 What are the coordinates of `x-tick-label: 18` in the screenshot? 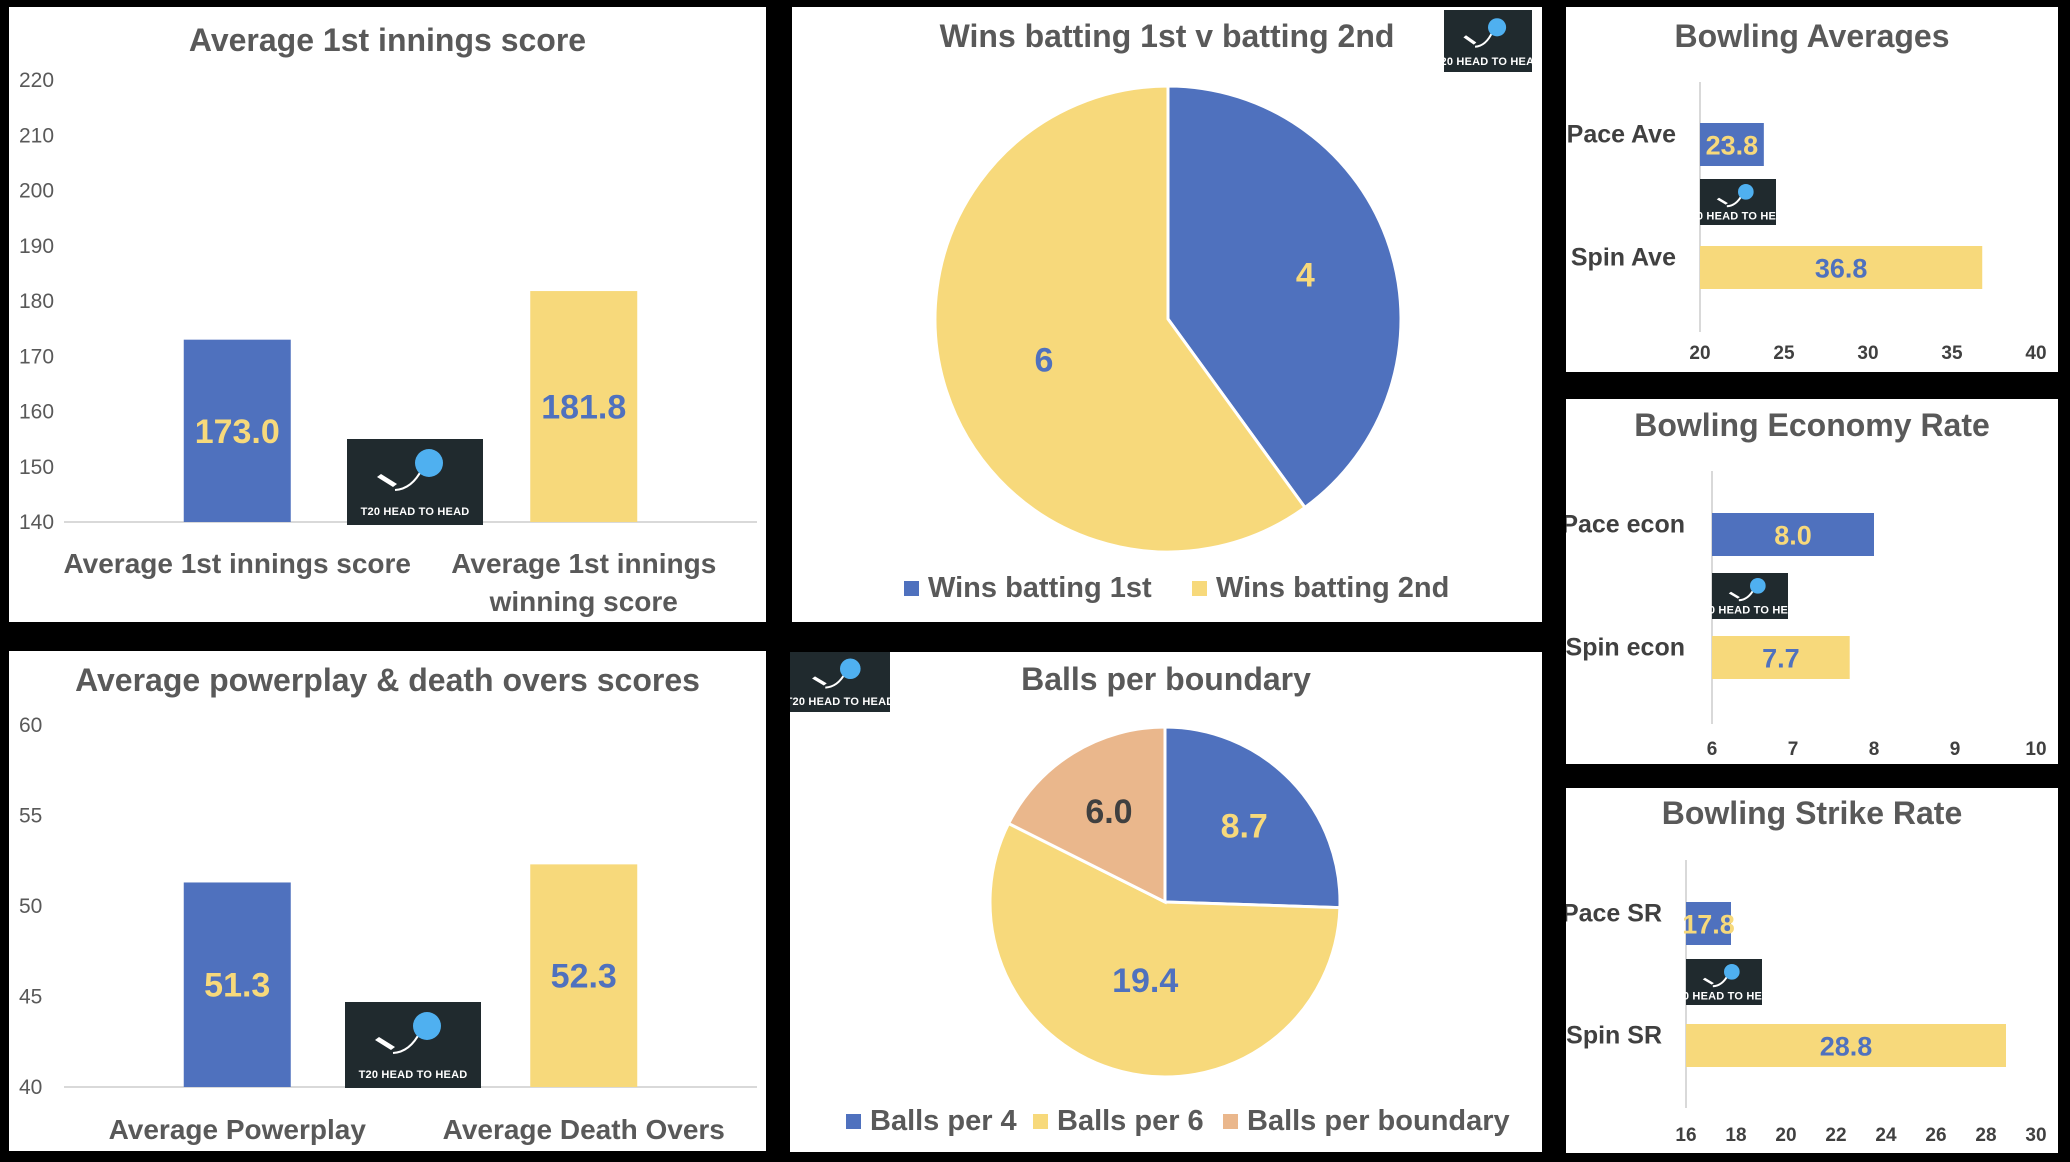 It's located at (1735, 1135).